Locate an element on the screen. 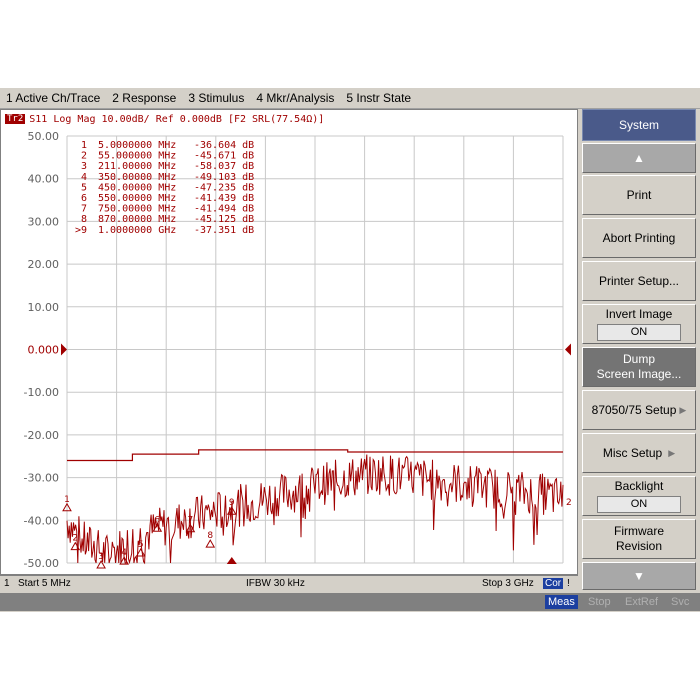  y-tick-label: 20.00 is located at coordinates (44, 264).